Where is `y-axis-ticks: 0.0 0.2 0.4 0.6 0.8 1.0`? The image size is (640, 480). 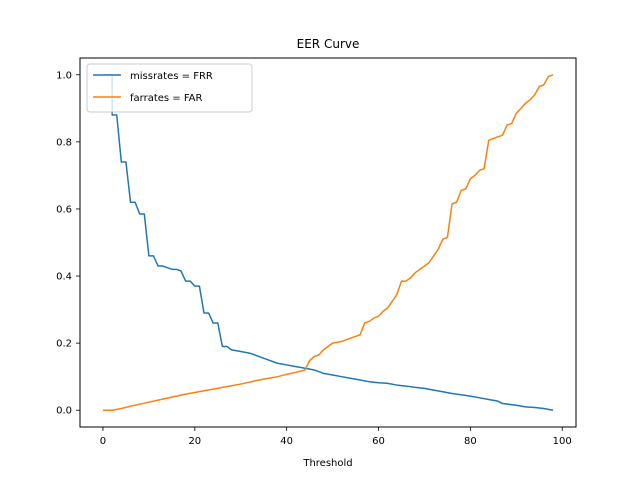
y-axis-ticks: 0.0 0.2 0.4 0.6 0.8 1.0 is located at coordinates (68, 243).